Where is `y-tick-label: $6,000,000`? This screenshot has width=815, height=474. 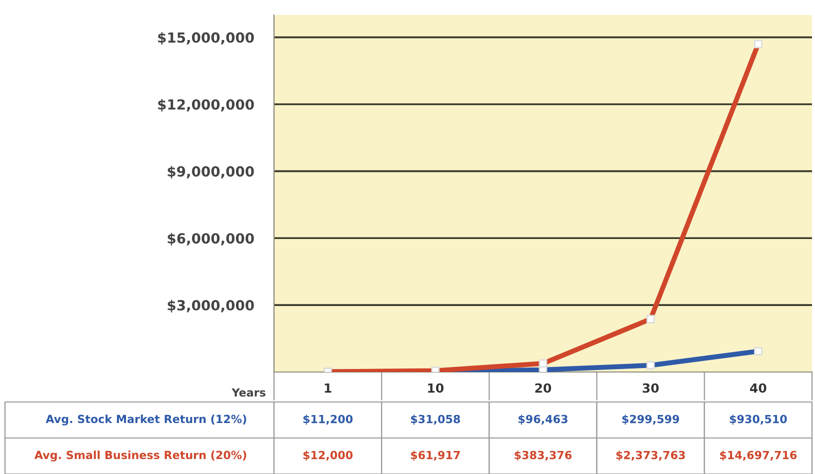
y-tick-label: $6,000,000 is located at coordinates (211, 239).